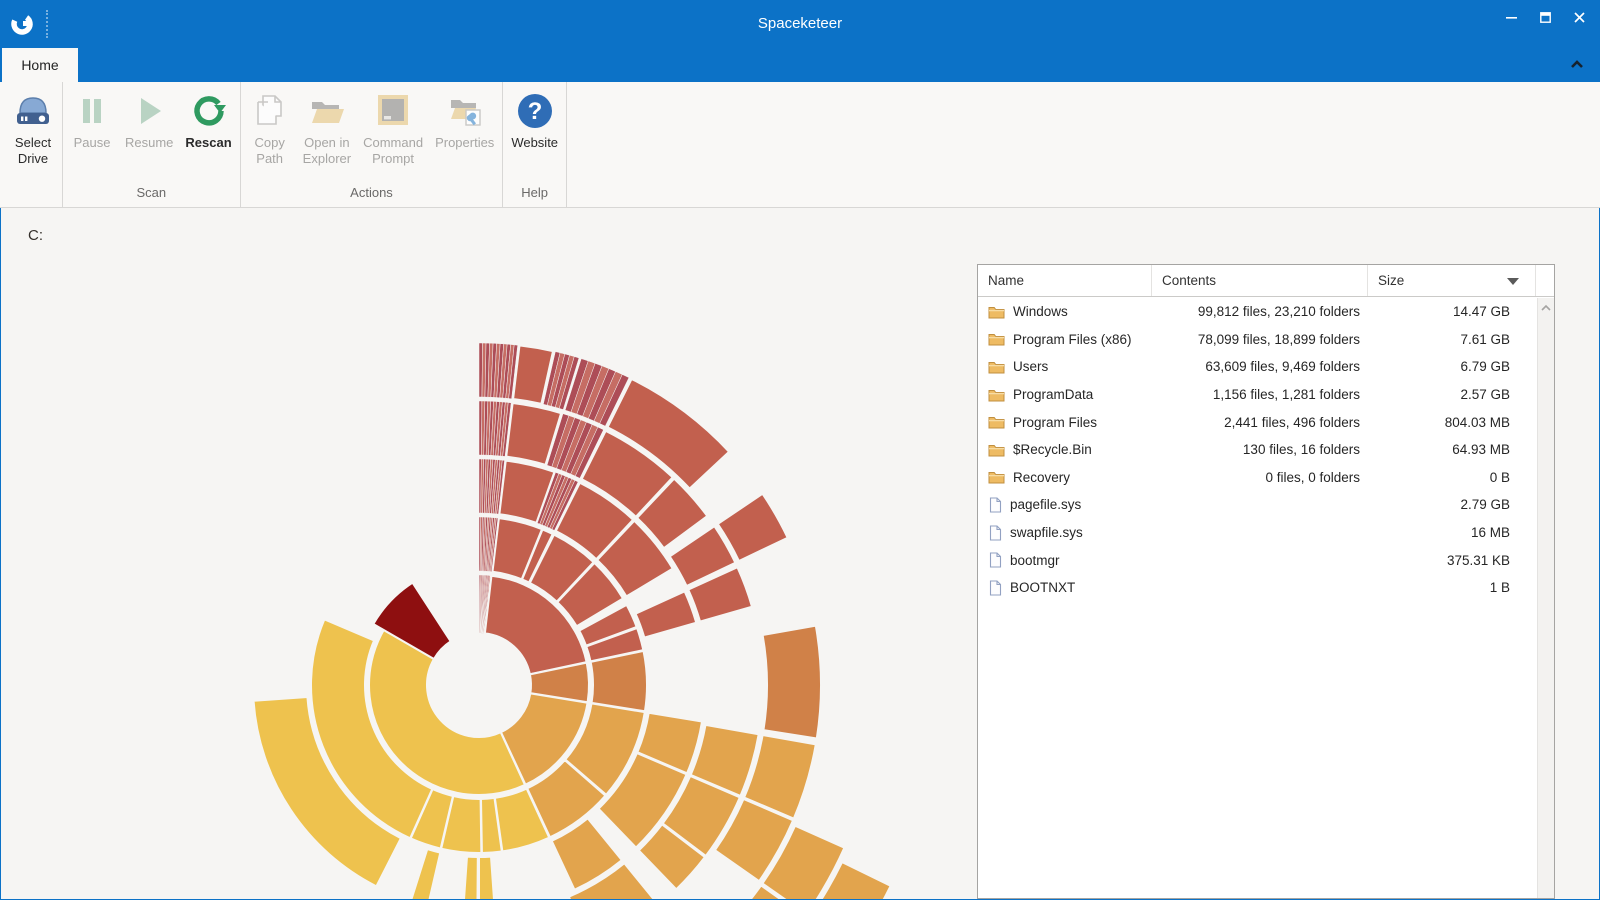 This screenshot has width=1600, height=900. What do you see at coordinates (1260, 280) in the screenshot?
I see `column-header-contents: Contents` at bounding box center [1260, 280].